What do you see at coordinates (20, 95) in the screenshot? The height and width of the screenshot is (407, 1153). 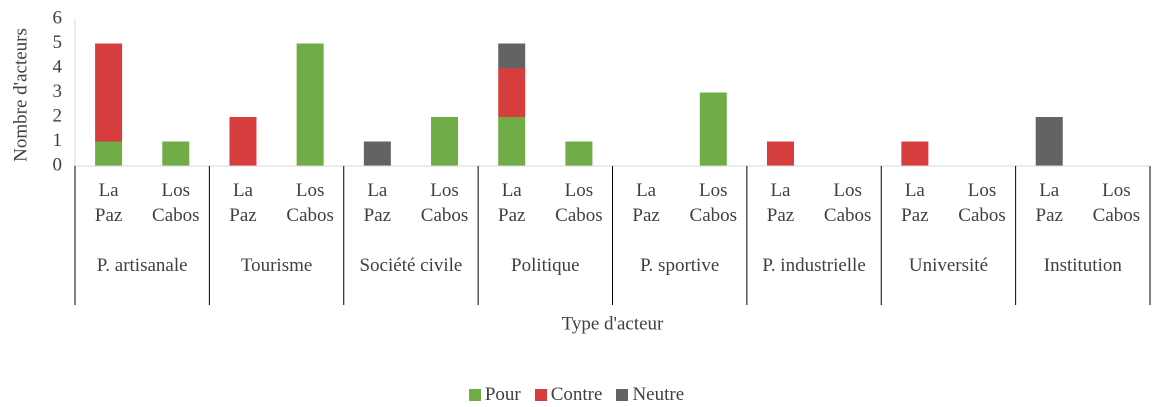 I see `y-axis-title: Nombre d'acteurs` at bounding box center [20, 95].